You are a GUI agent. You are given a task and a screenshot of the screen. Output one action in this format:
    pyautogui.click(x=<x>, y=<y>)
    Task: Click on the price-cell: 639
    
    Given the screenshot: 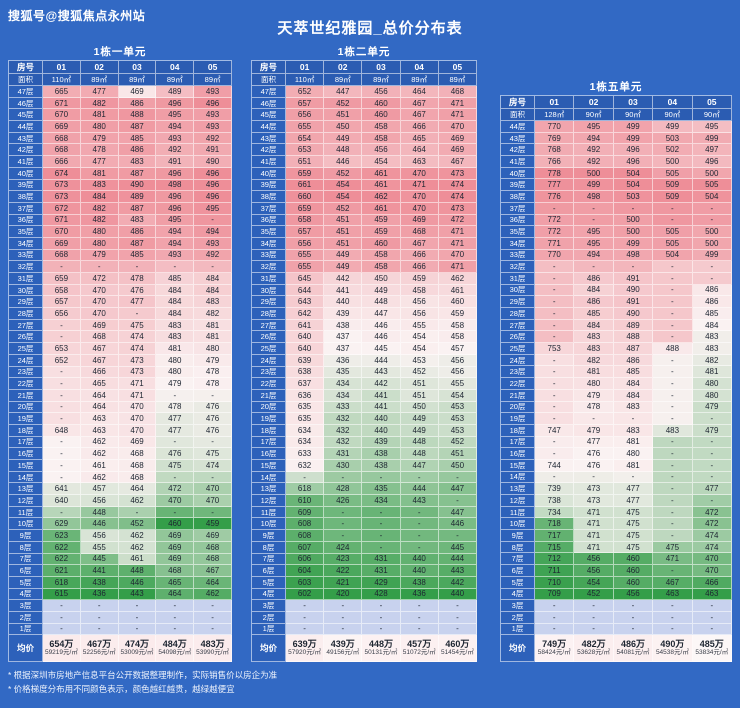 What is the action you would take?
    pyautogui.click(x=305, y=360)
    